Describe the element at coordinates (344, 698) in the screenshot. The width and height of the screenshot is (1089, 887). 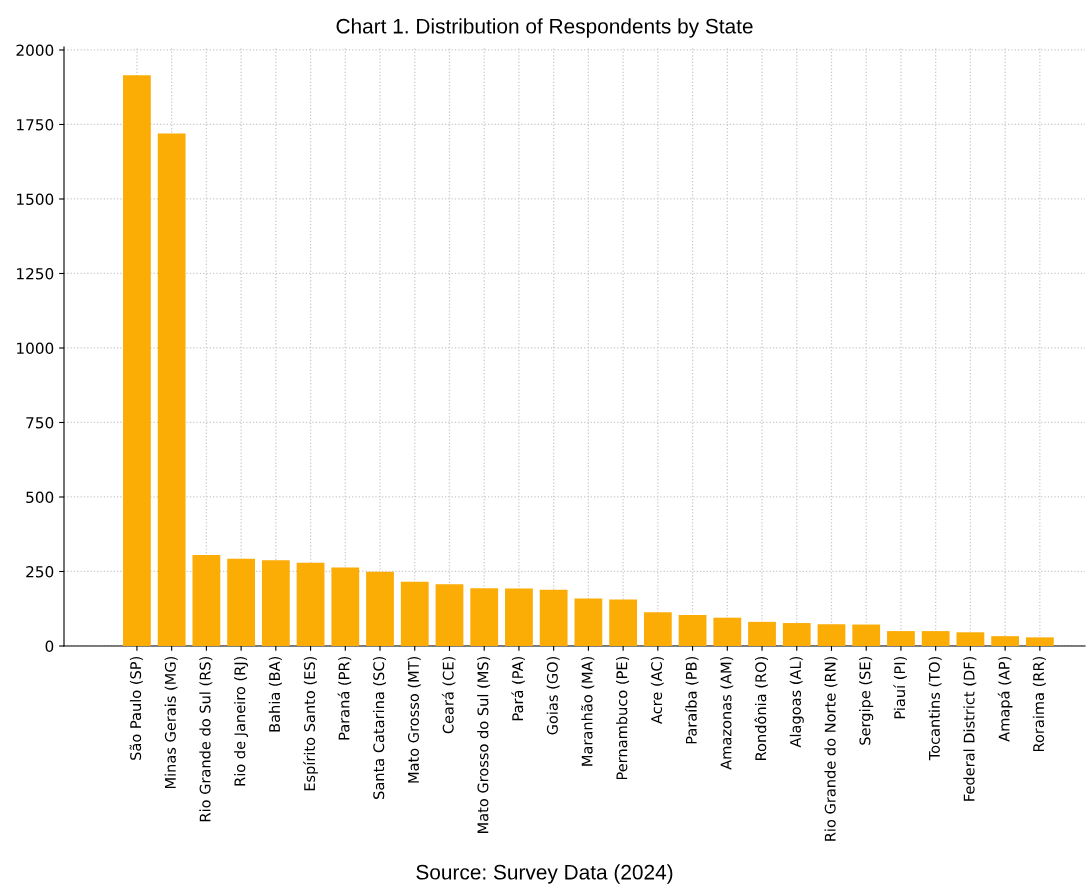
I see `x-tick-label: Paraná (PR)` at that location.